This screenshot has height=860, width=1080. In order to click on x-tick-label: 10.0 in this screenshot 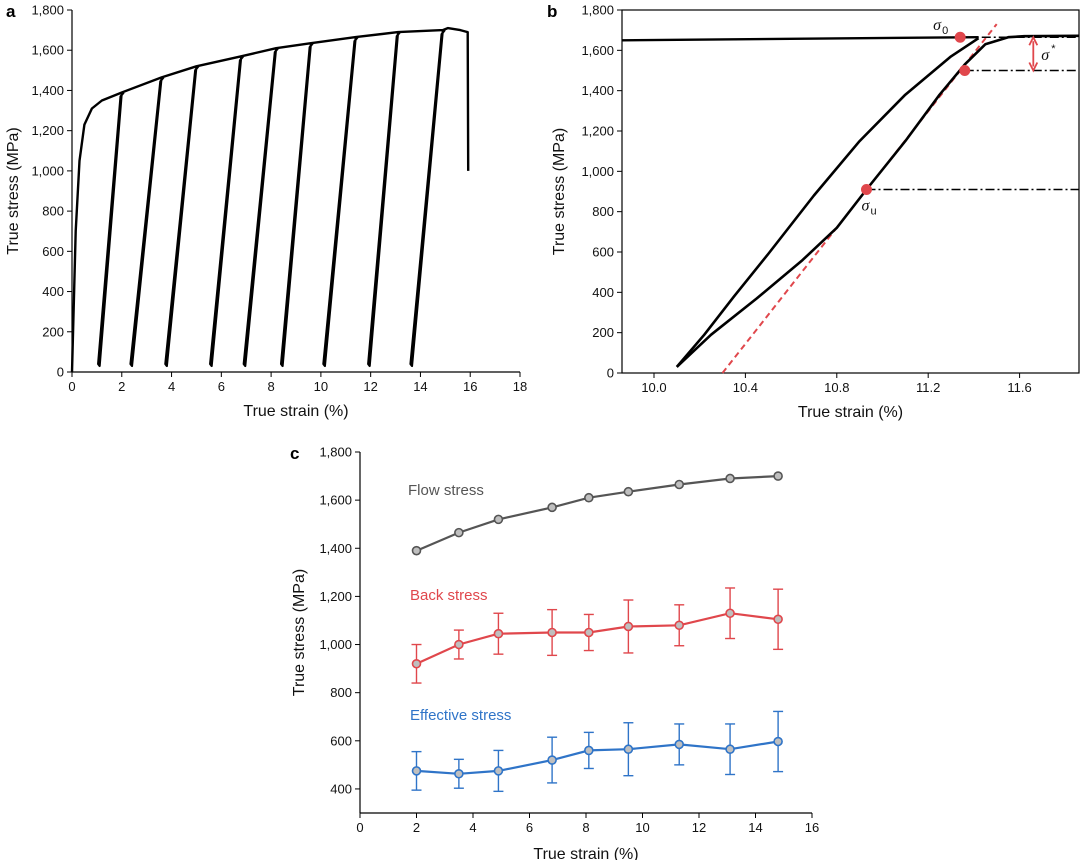, I will do `click(653, 387)`.